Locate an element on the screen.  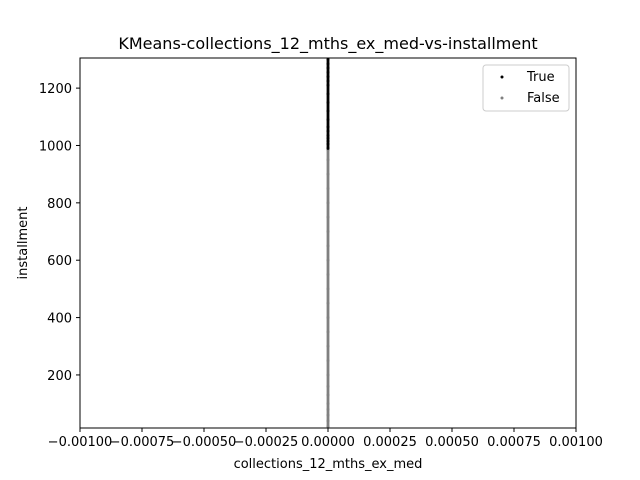
y-tick-label: 800 is located at coordinates (59, 204).